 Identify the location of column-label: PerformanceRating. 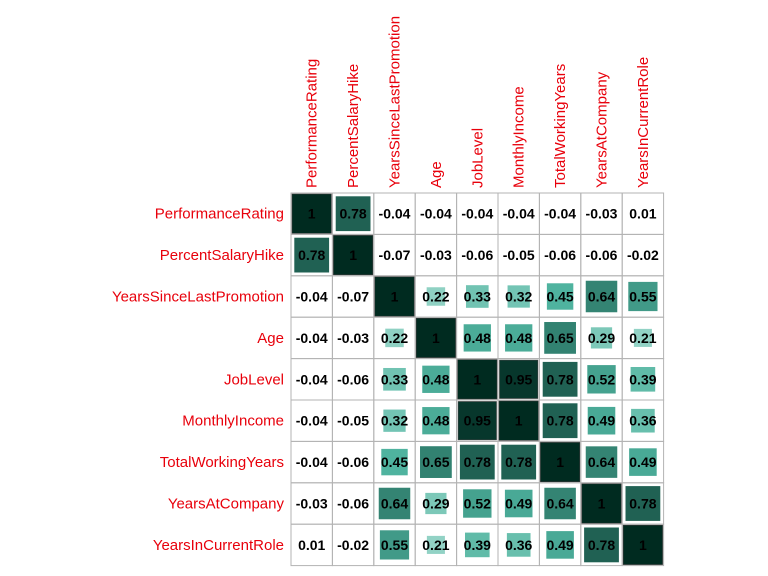
(312, 123).